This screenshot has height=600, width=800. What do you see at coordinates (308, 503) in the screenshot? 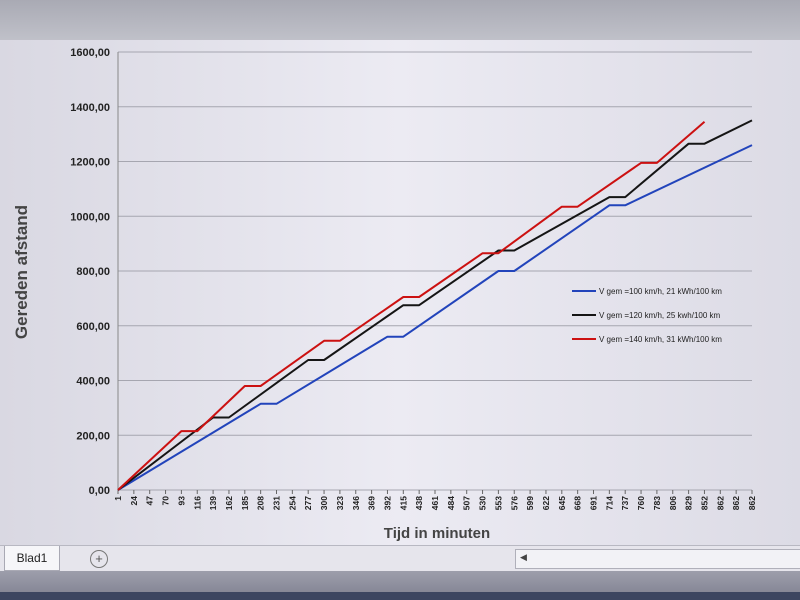
I see `x-tick-label: 277` at bounding box center [308, 503].